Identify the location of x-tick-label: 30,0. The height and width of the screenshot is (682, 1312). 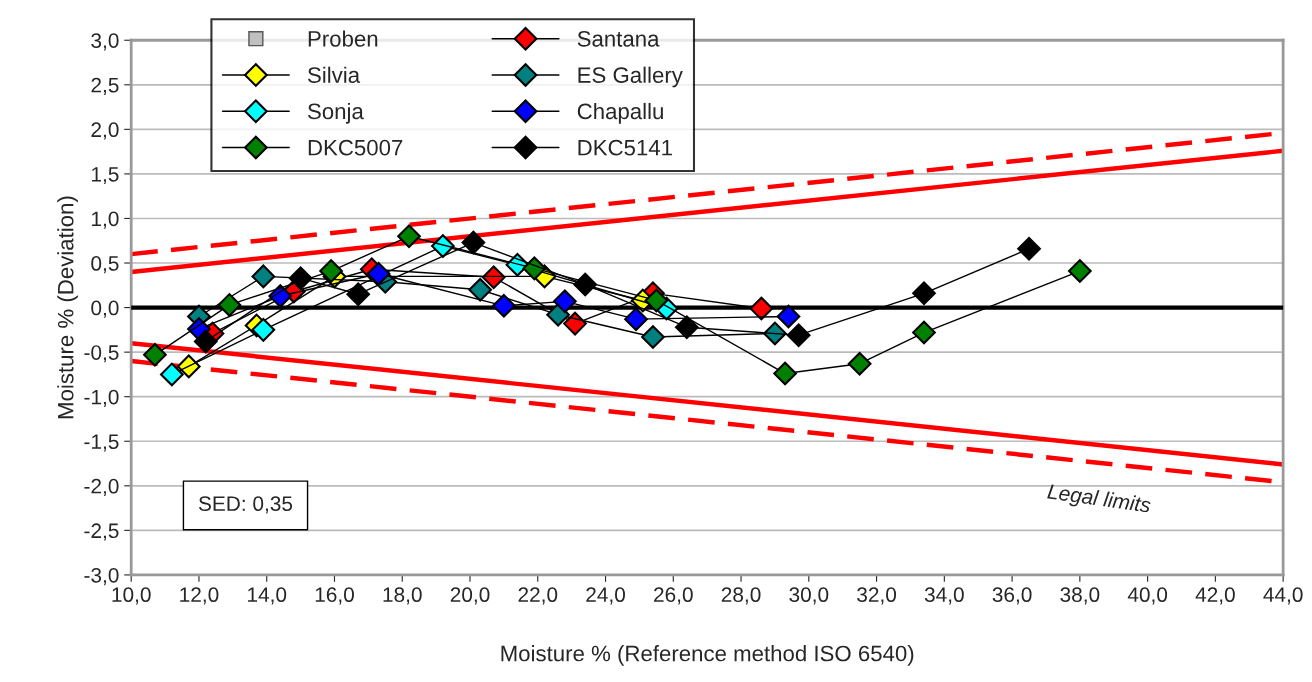
(809, 596).